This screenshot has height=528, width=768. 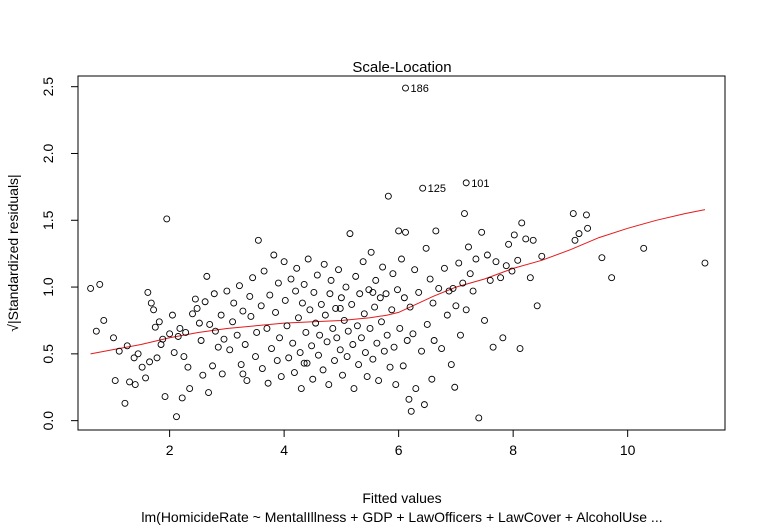 What do you see at coordinates (170, 450) in the screenshot?
I see `x-tick-label: 2` at bounding box center [170, 450].